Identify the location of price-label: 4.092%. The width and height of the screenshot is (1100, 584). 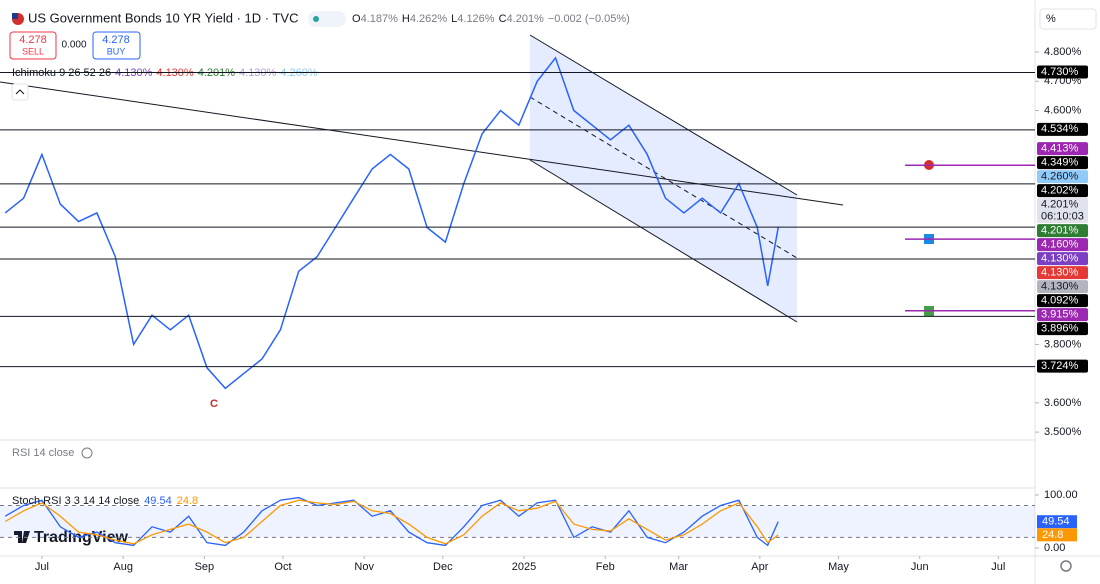
(1060, 301).